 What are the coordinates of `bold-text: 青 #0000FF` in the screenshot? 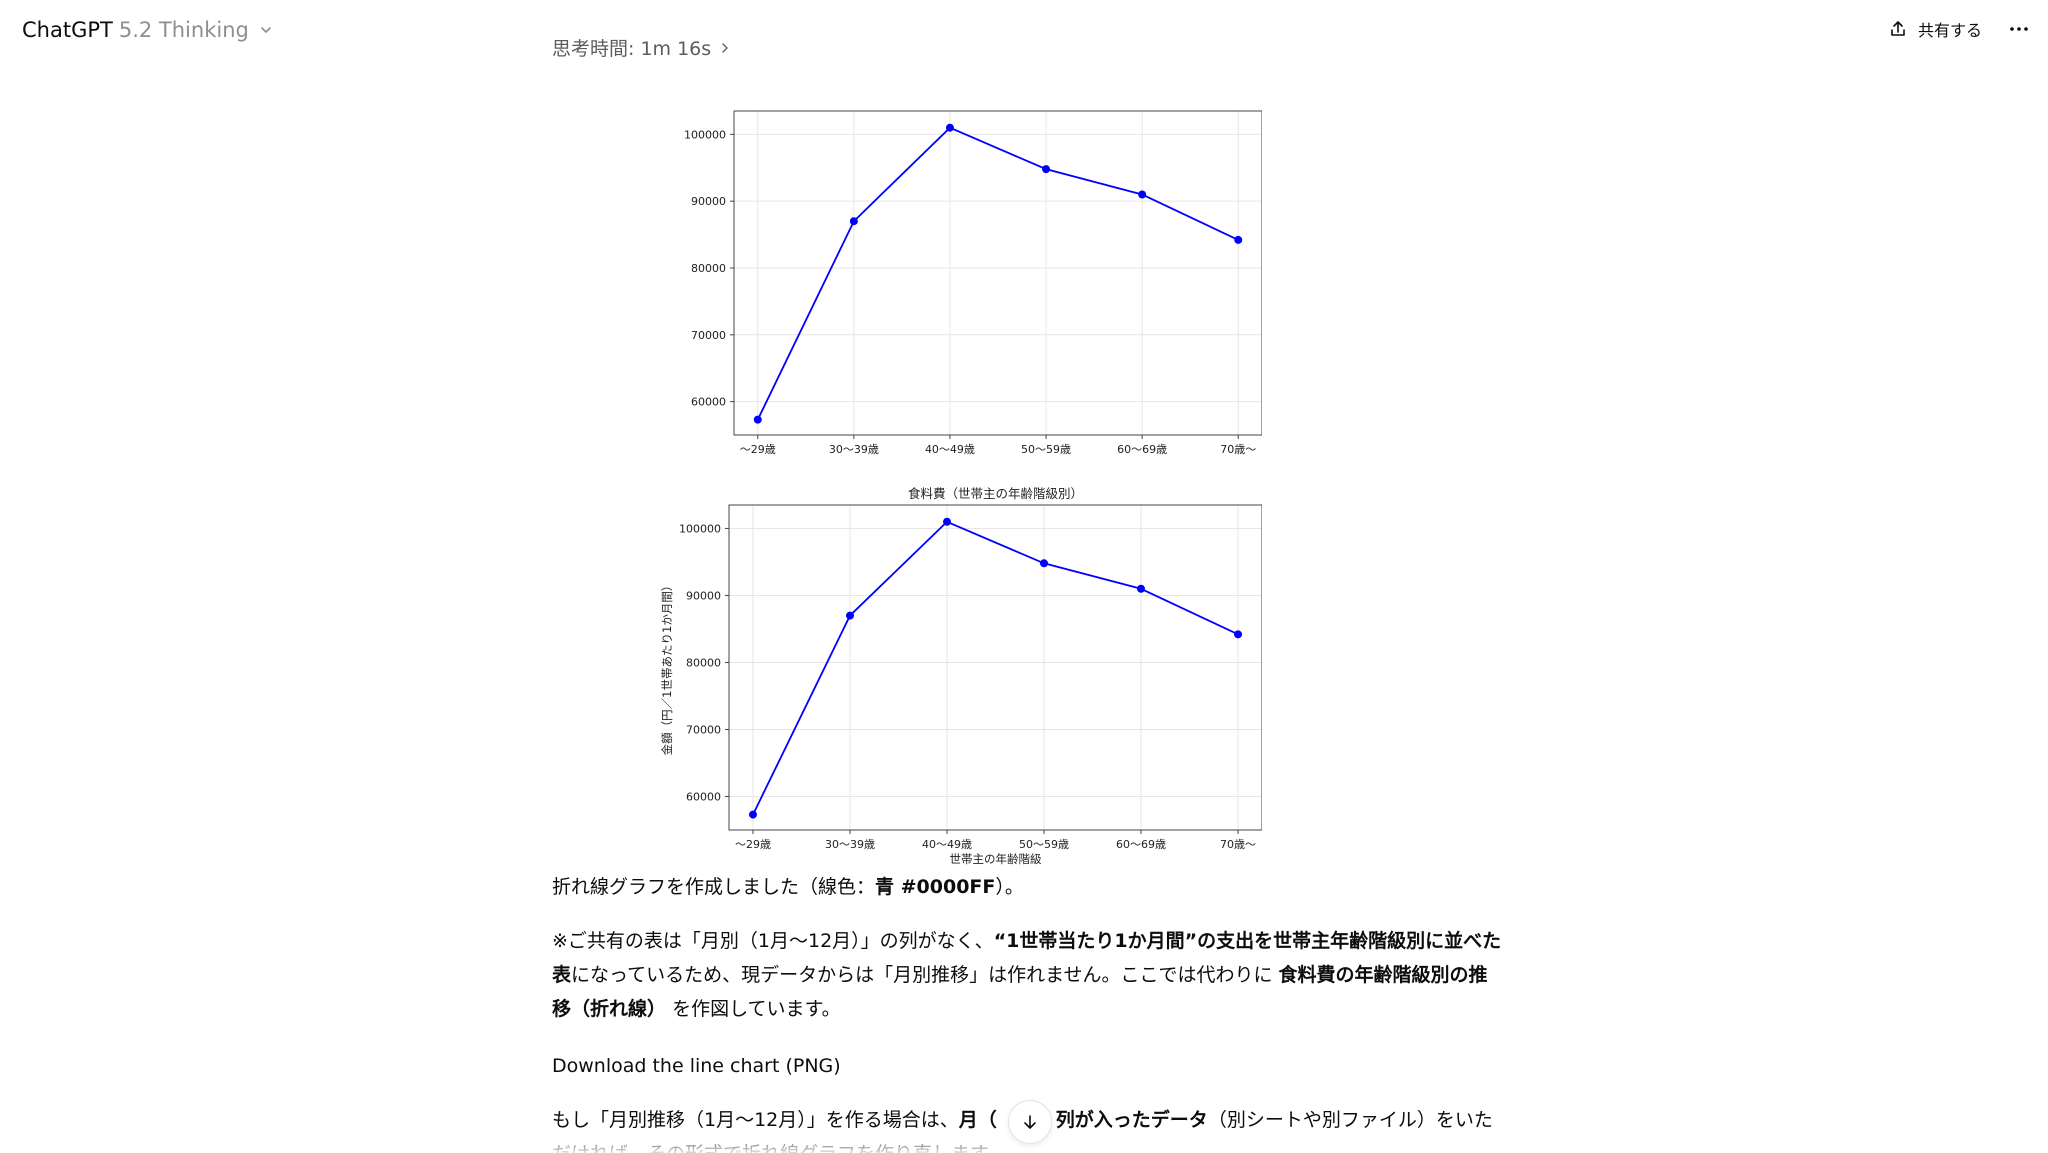 It's located at (935, 887).